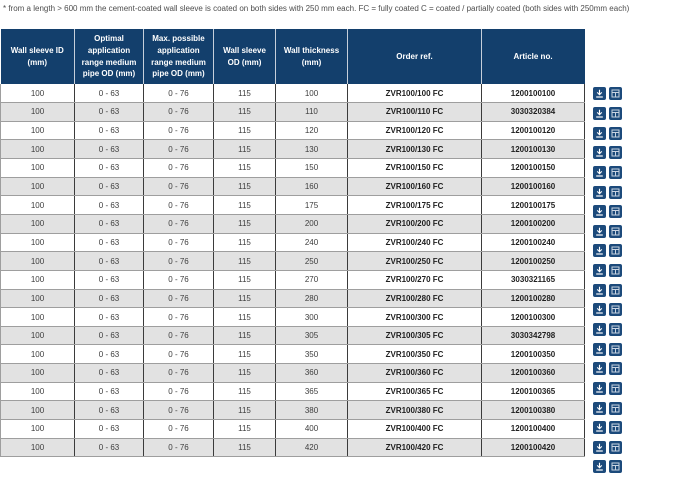 Image resolution: width=700 pixels, height=478 pixels. What do you see at coordinates (37, 56) in the screenshot?
I see `header-cell-wall-sleeve-id: Wall sleeve ID (mm)` at bounding box center [37, 56].